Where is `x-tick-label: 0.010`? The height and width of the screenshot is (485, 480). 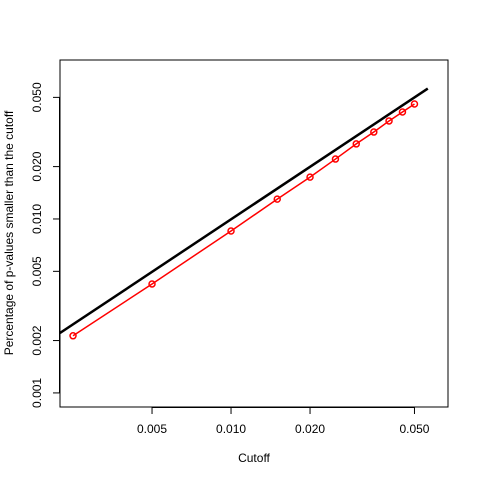 x-tick-label: 0.010 is located at coordinates (231, 429).